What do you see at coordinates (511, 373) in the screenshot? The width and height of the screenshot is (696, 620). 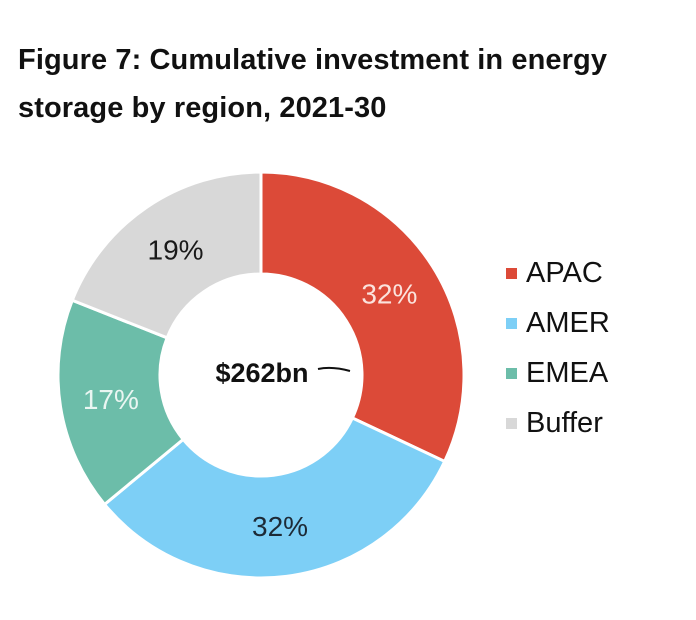 I see `legend-swatch-emea` at bounding box center [511, 373].